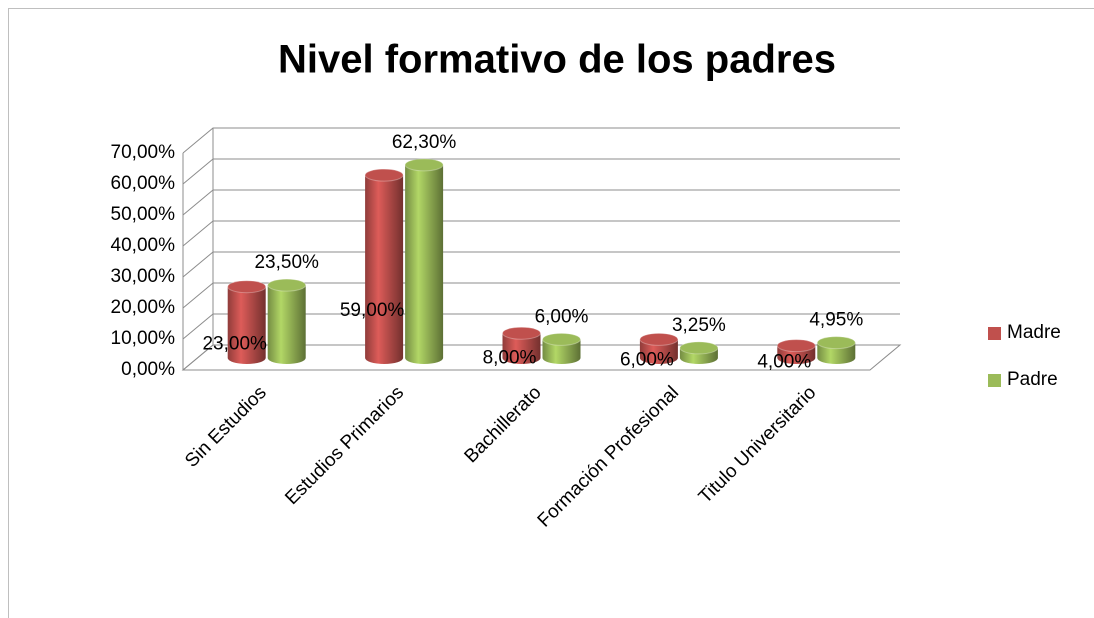 The height and width of the screenshot is (618, 1094). Describe the element at coordinates (143, 338) in the screenshot. I see `y-tick-label: 10,00%` at that location.